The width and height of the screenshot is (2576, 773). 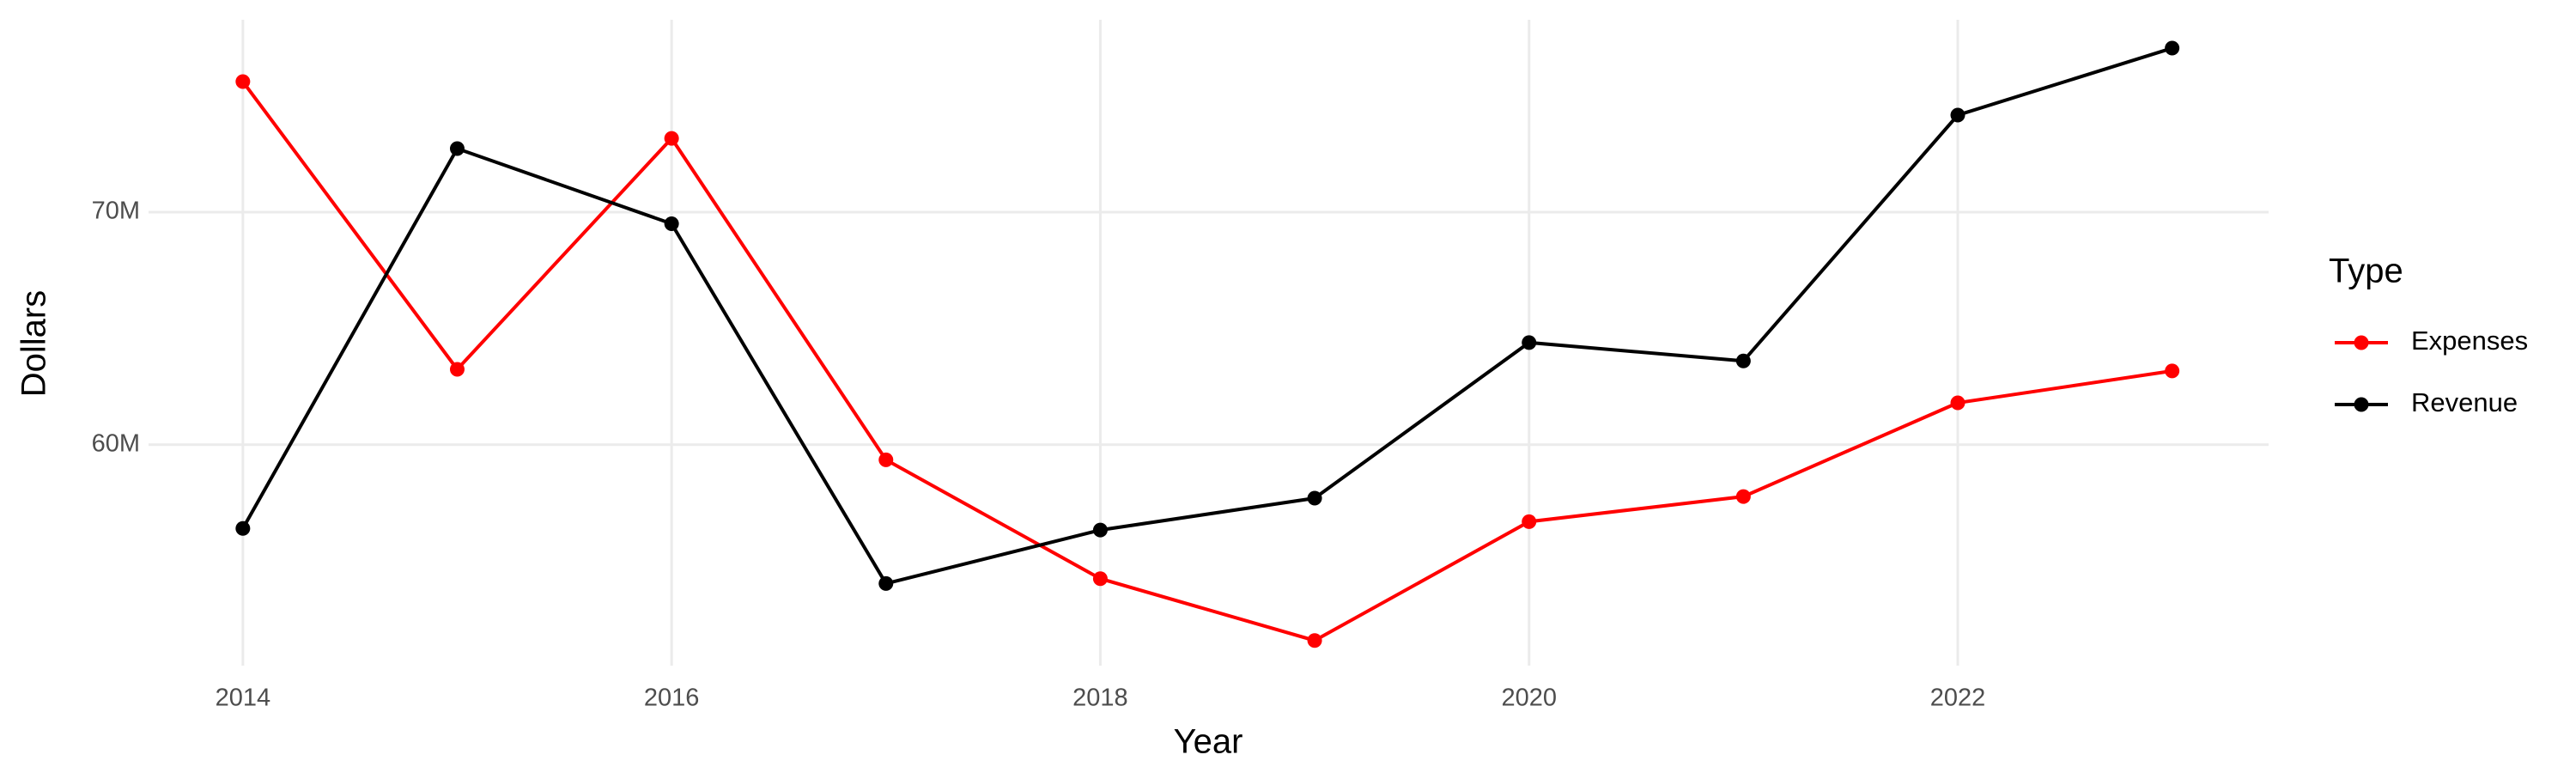 What do you see at coordinates (1958, 698) in the screenshot?
I see `x-tick-label: 2022` at bounding box center [1958, 698].